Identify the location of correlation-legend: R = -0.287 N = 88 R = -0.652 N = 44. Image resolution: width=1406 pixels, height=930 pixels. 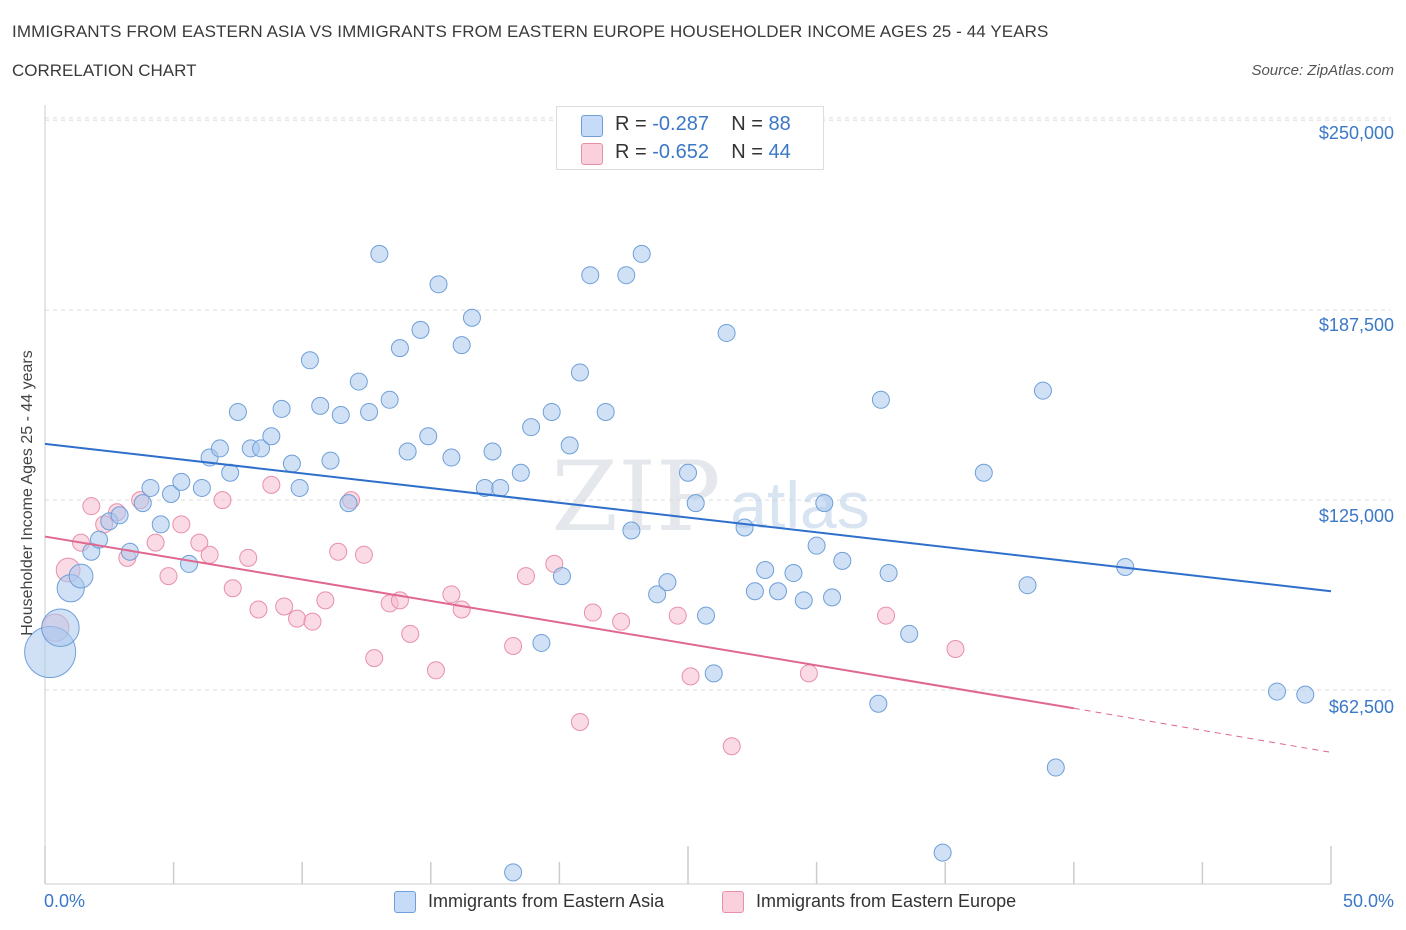
(690, 138).